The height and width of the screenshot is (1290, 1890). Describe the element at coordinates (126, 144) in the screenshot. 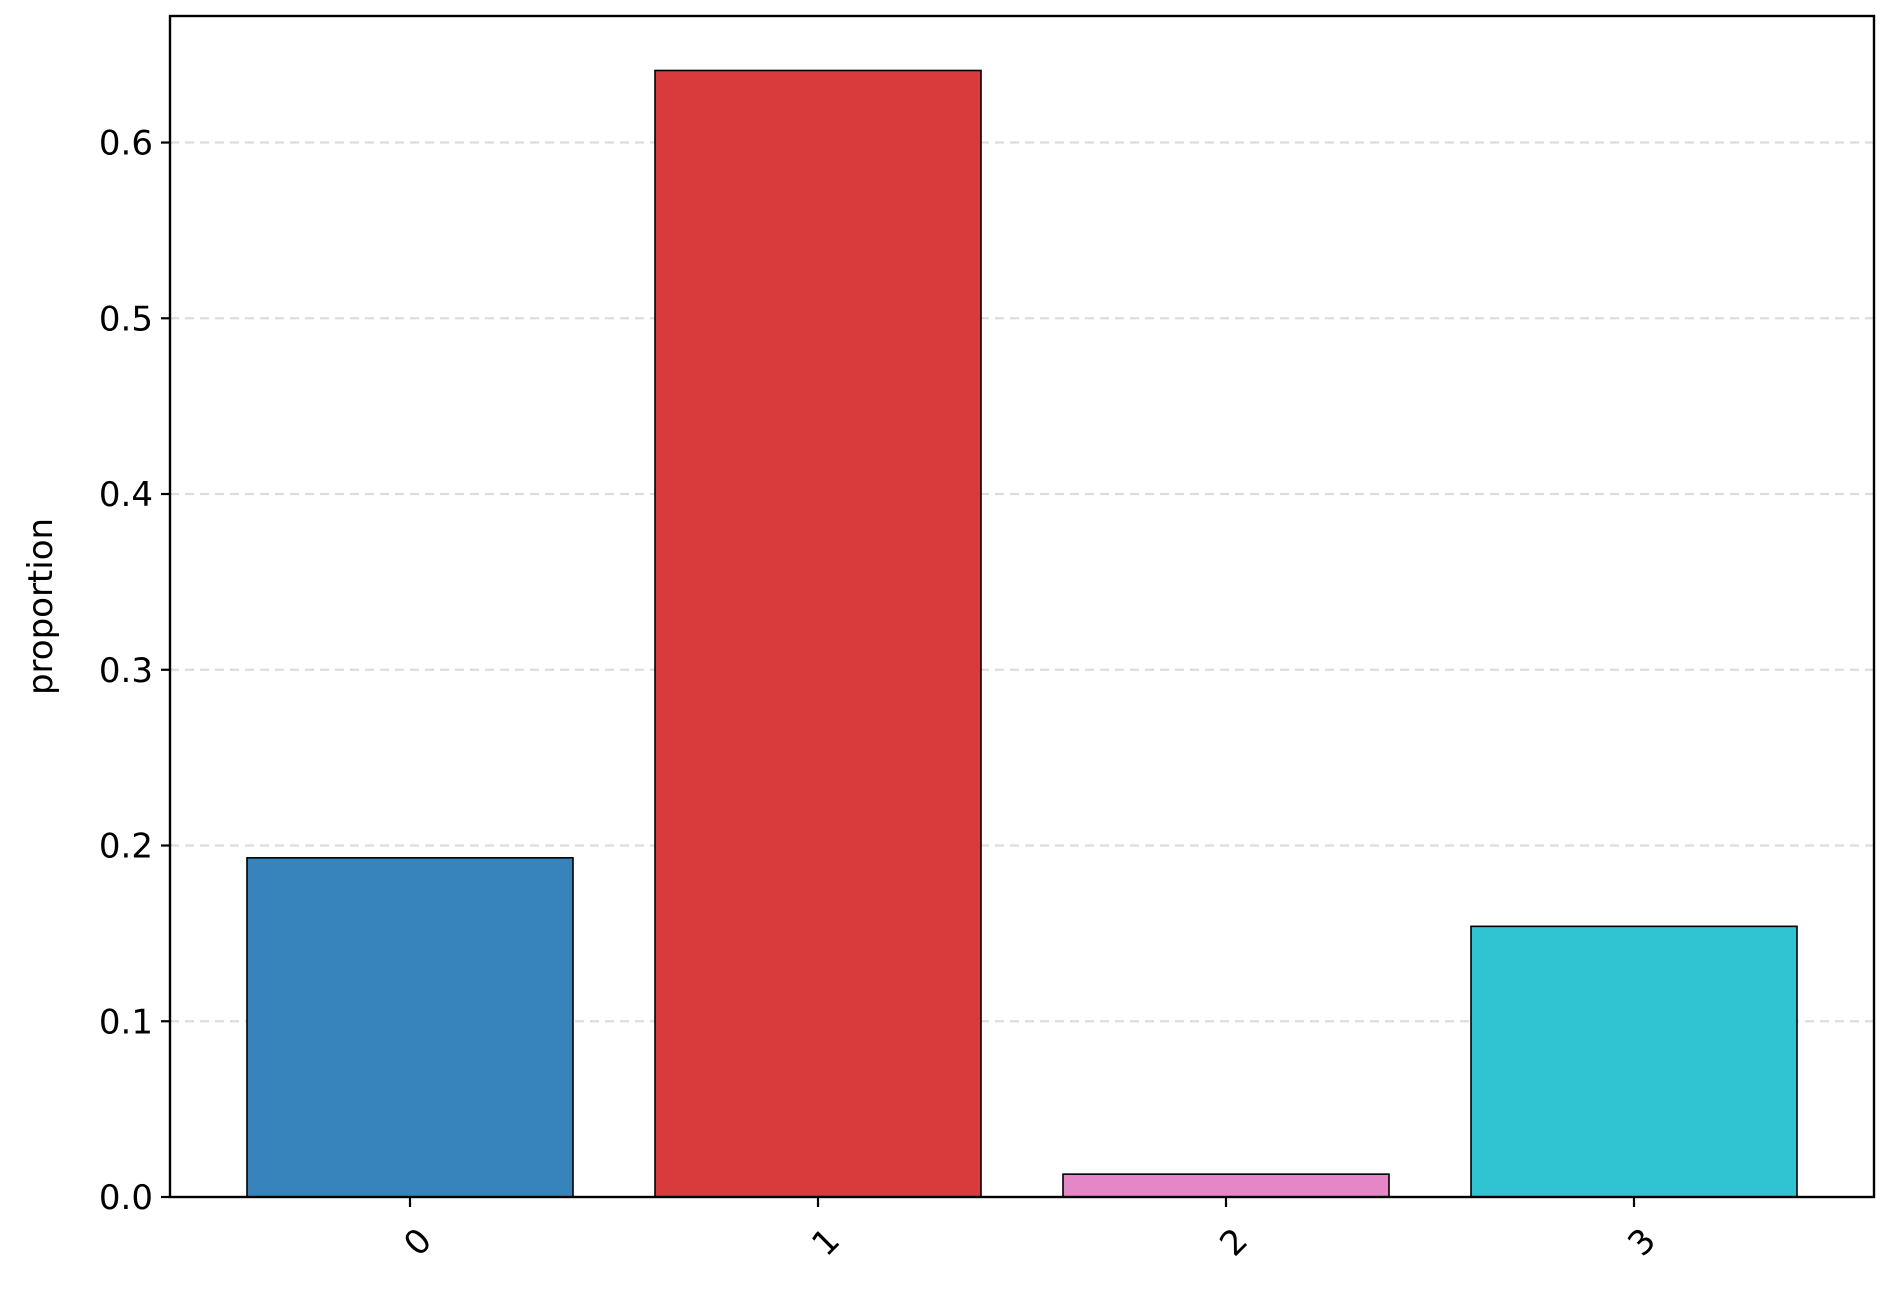

I see `y-tick-label: 0.6` at that location.